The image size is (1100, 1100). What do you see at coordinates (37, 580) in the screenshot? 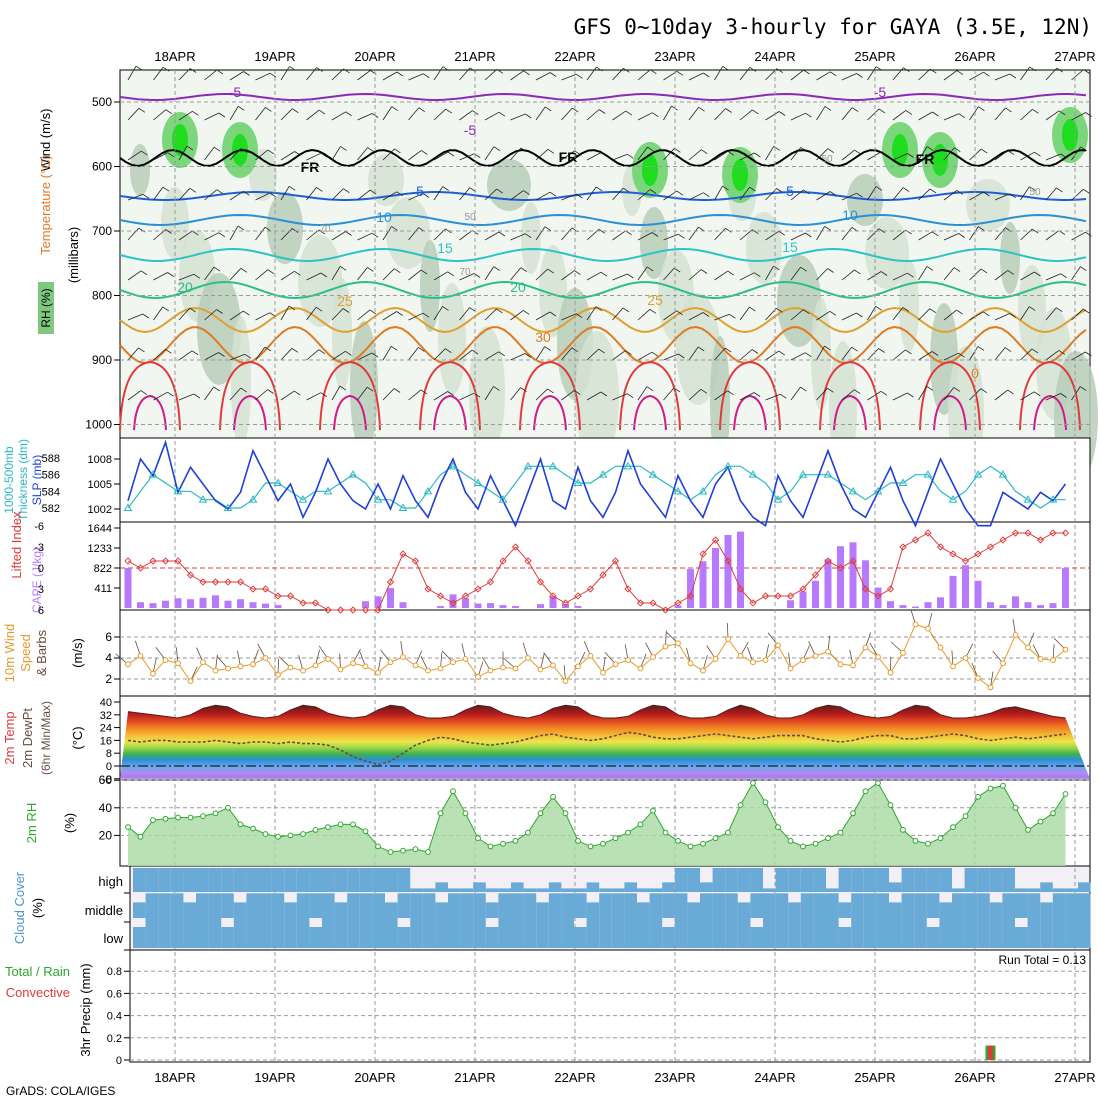
I see `cape-label: CAPE (J/kg)` at bounding box center [37, 580].